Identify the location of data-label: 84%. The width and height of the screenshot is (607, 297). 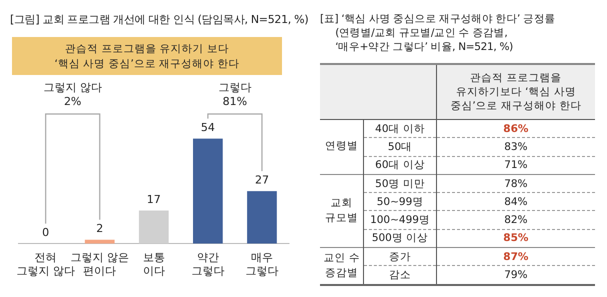
(515, 201).